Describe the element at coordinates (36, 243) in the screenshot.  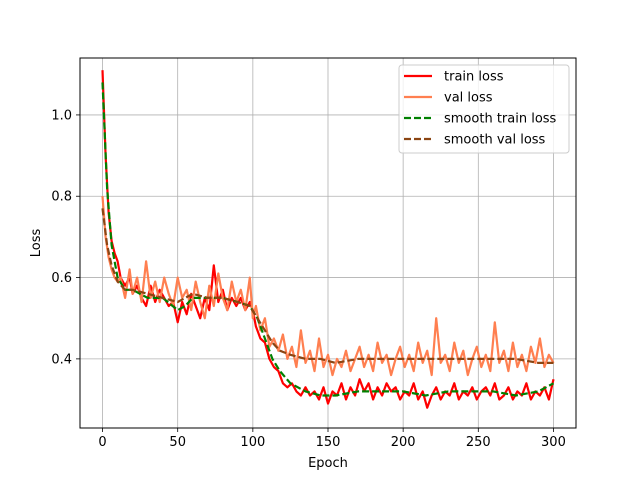
I see `y-axis-label: Loss` at that location.